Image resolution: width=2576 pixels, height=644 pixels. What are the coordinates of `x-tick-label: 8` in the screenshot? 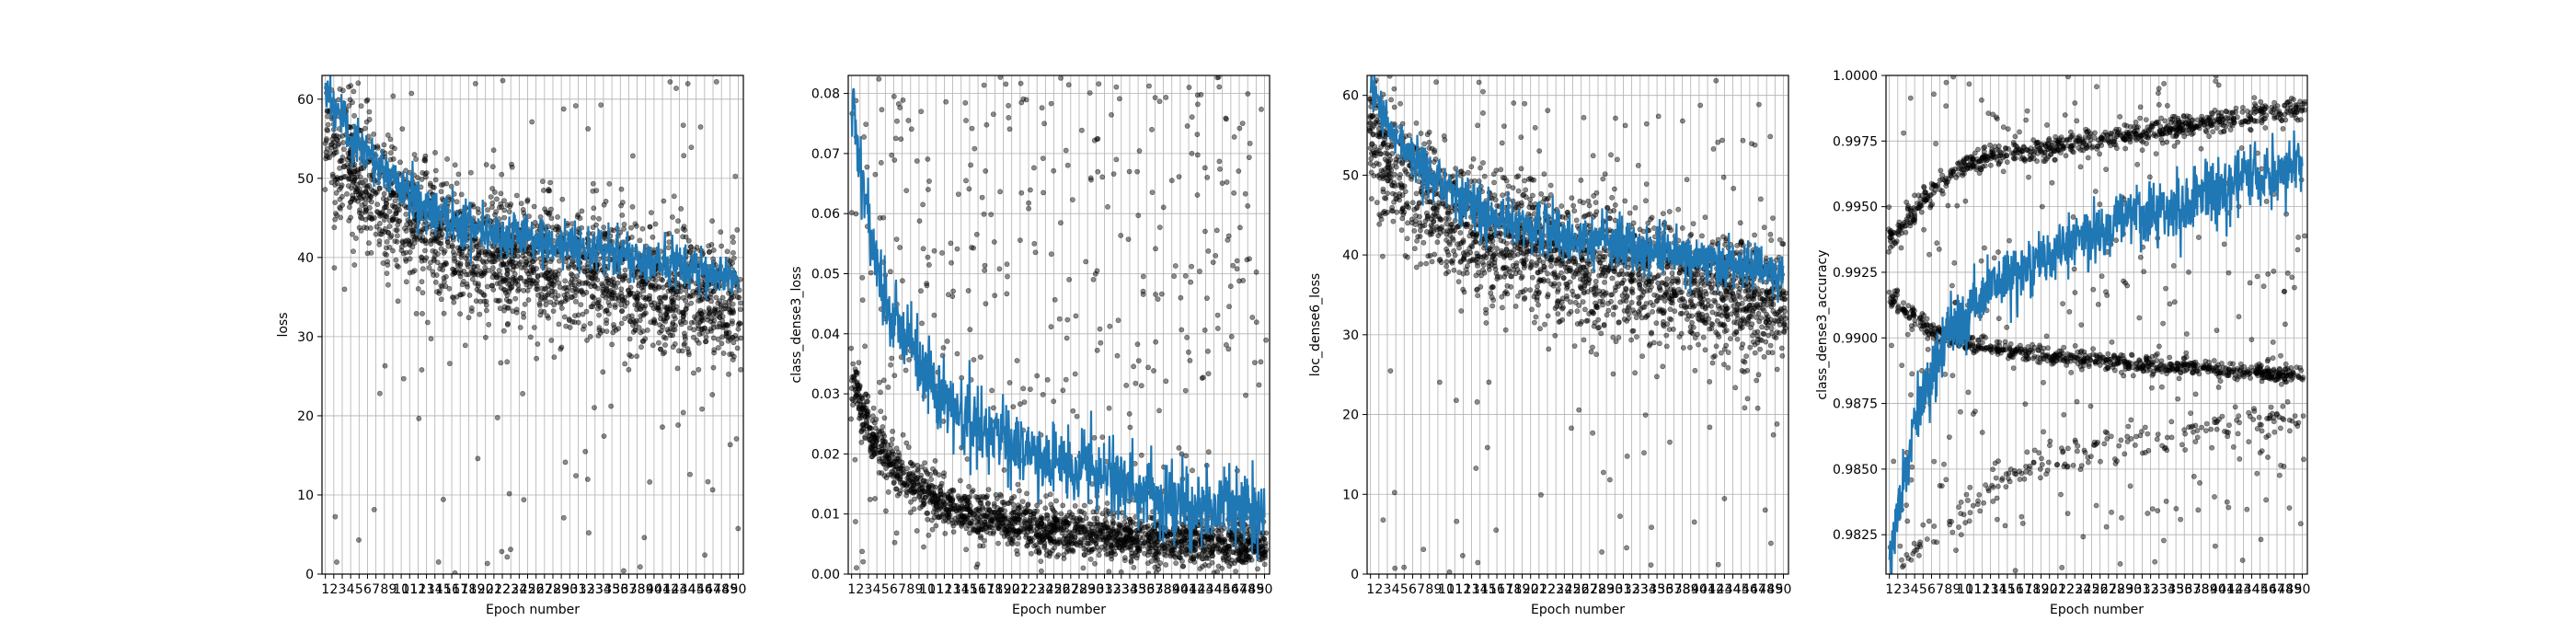 It's located at (910, 589).